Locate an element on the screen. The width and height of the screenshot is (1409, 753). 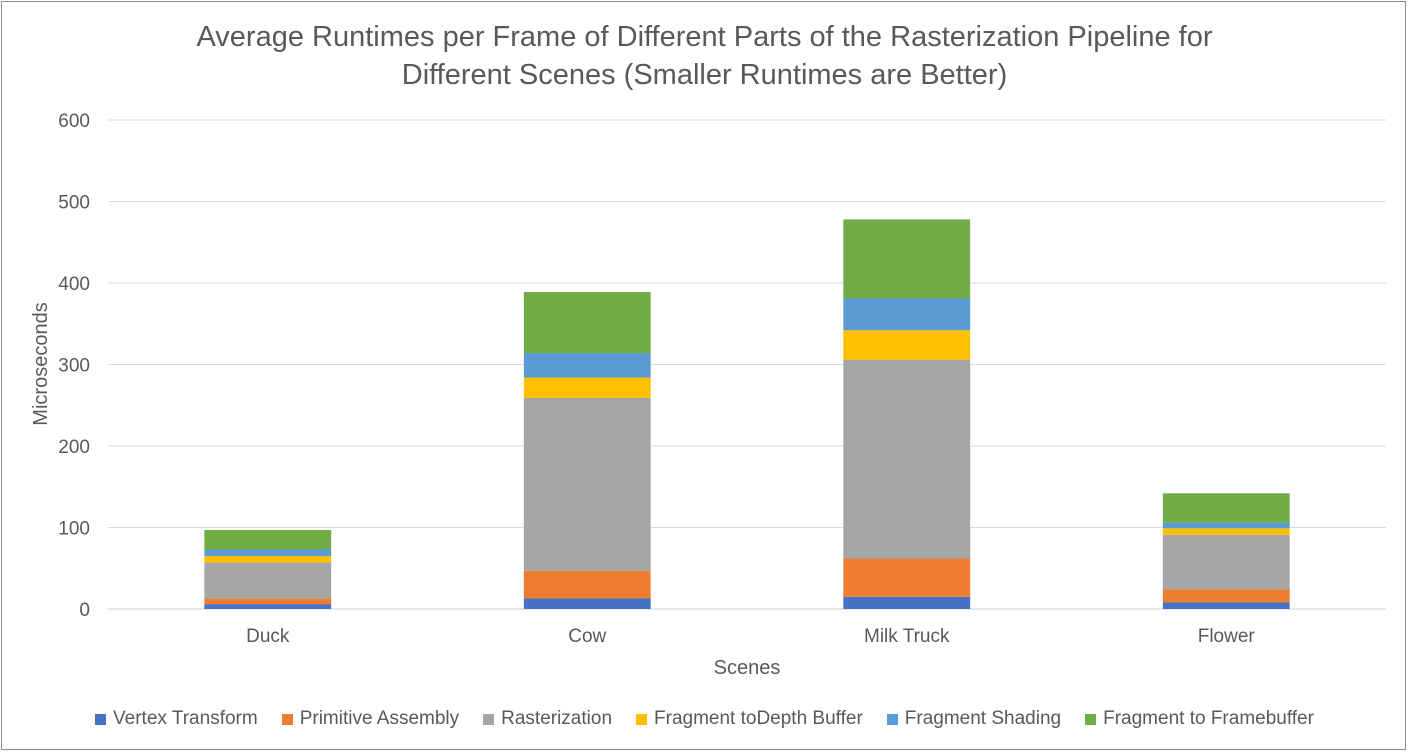
y-tick-label: 500 is located at coordinates (74, 203).